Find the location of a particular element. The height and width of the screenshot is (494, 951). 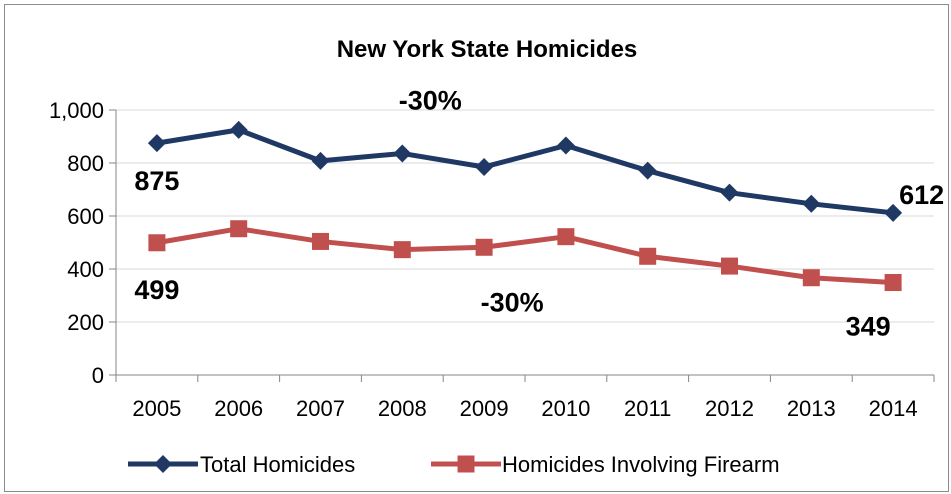

y-tick-label: 400 is located at coordinates (85, 269).